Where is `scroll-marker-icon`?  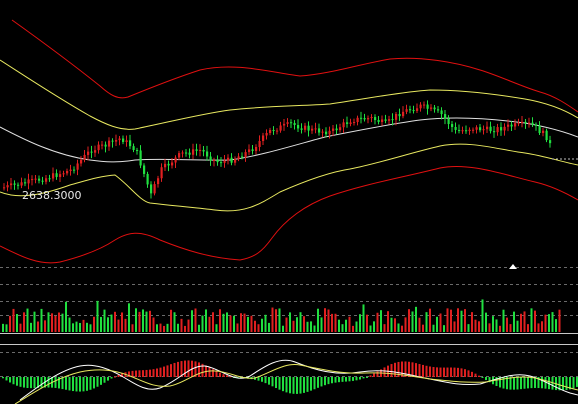
scroll-marker-icon is located at coordinates (513, 266).